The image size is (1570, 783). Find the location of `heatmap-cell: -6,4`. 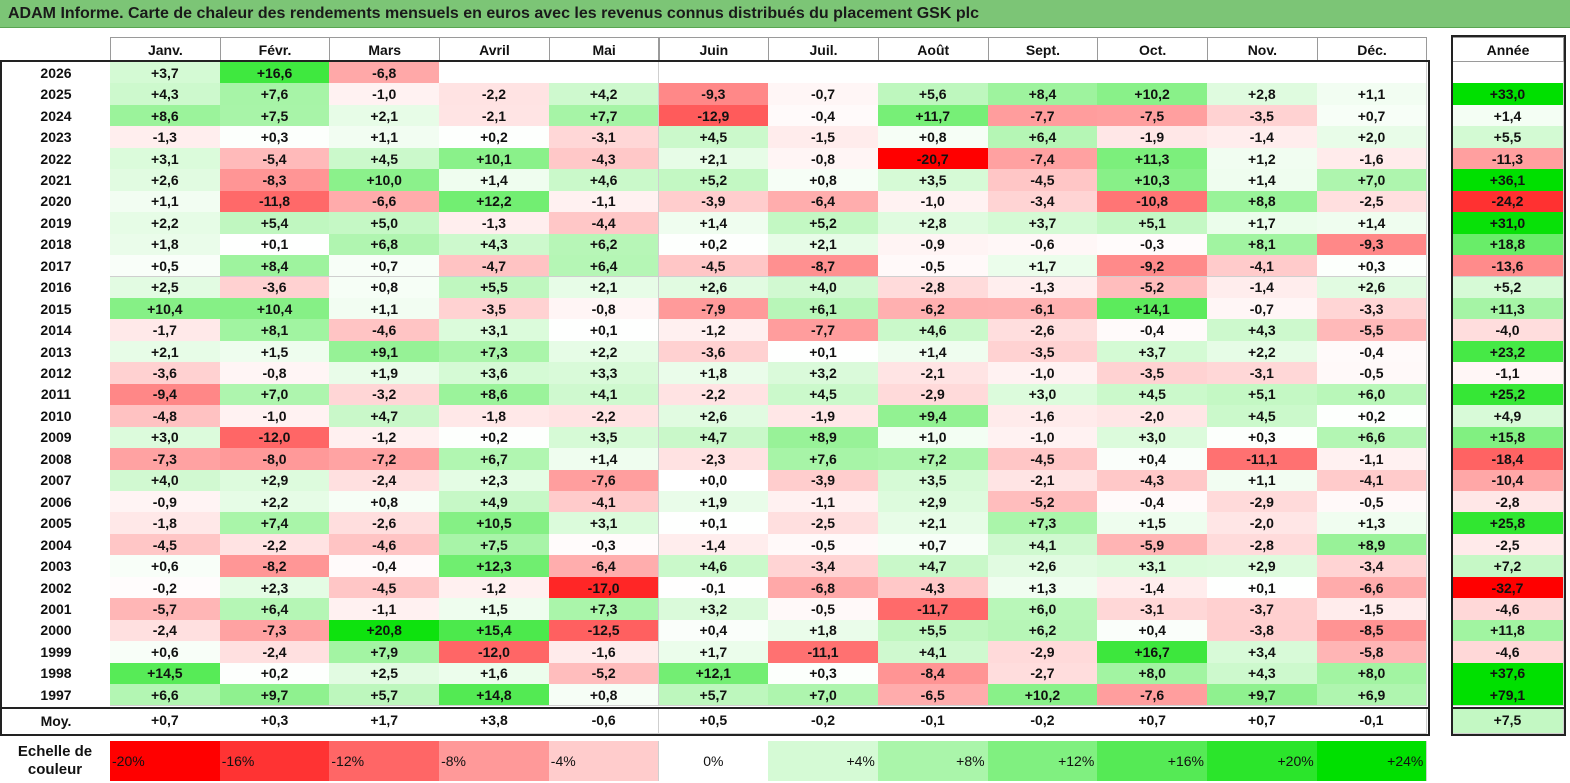

heatmap-cell: -6,4 is located at coordinates (604, 566).